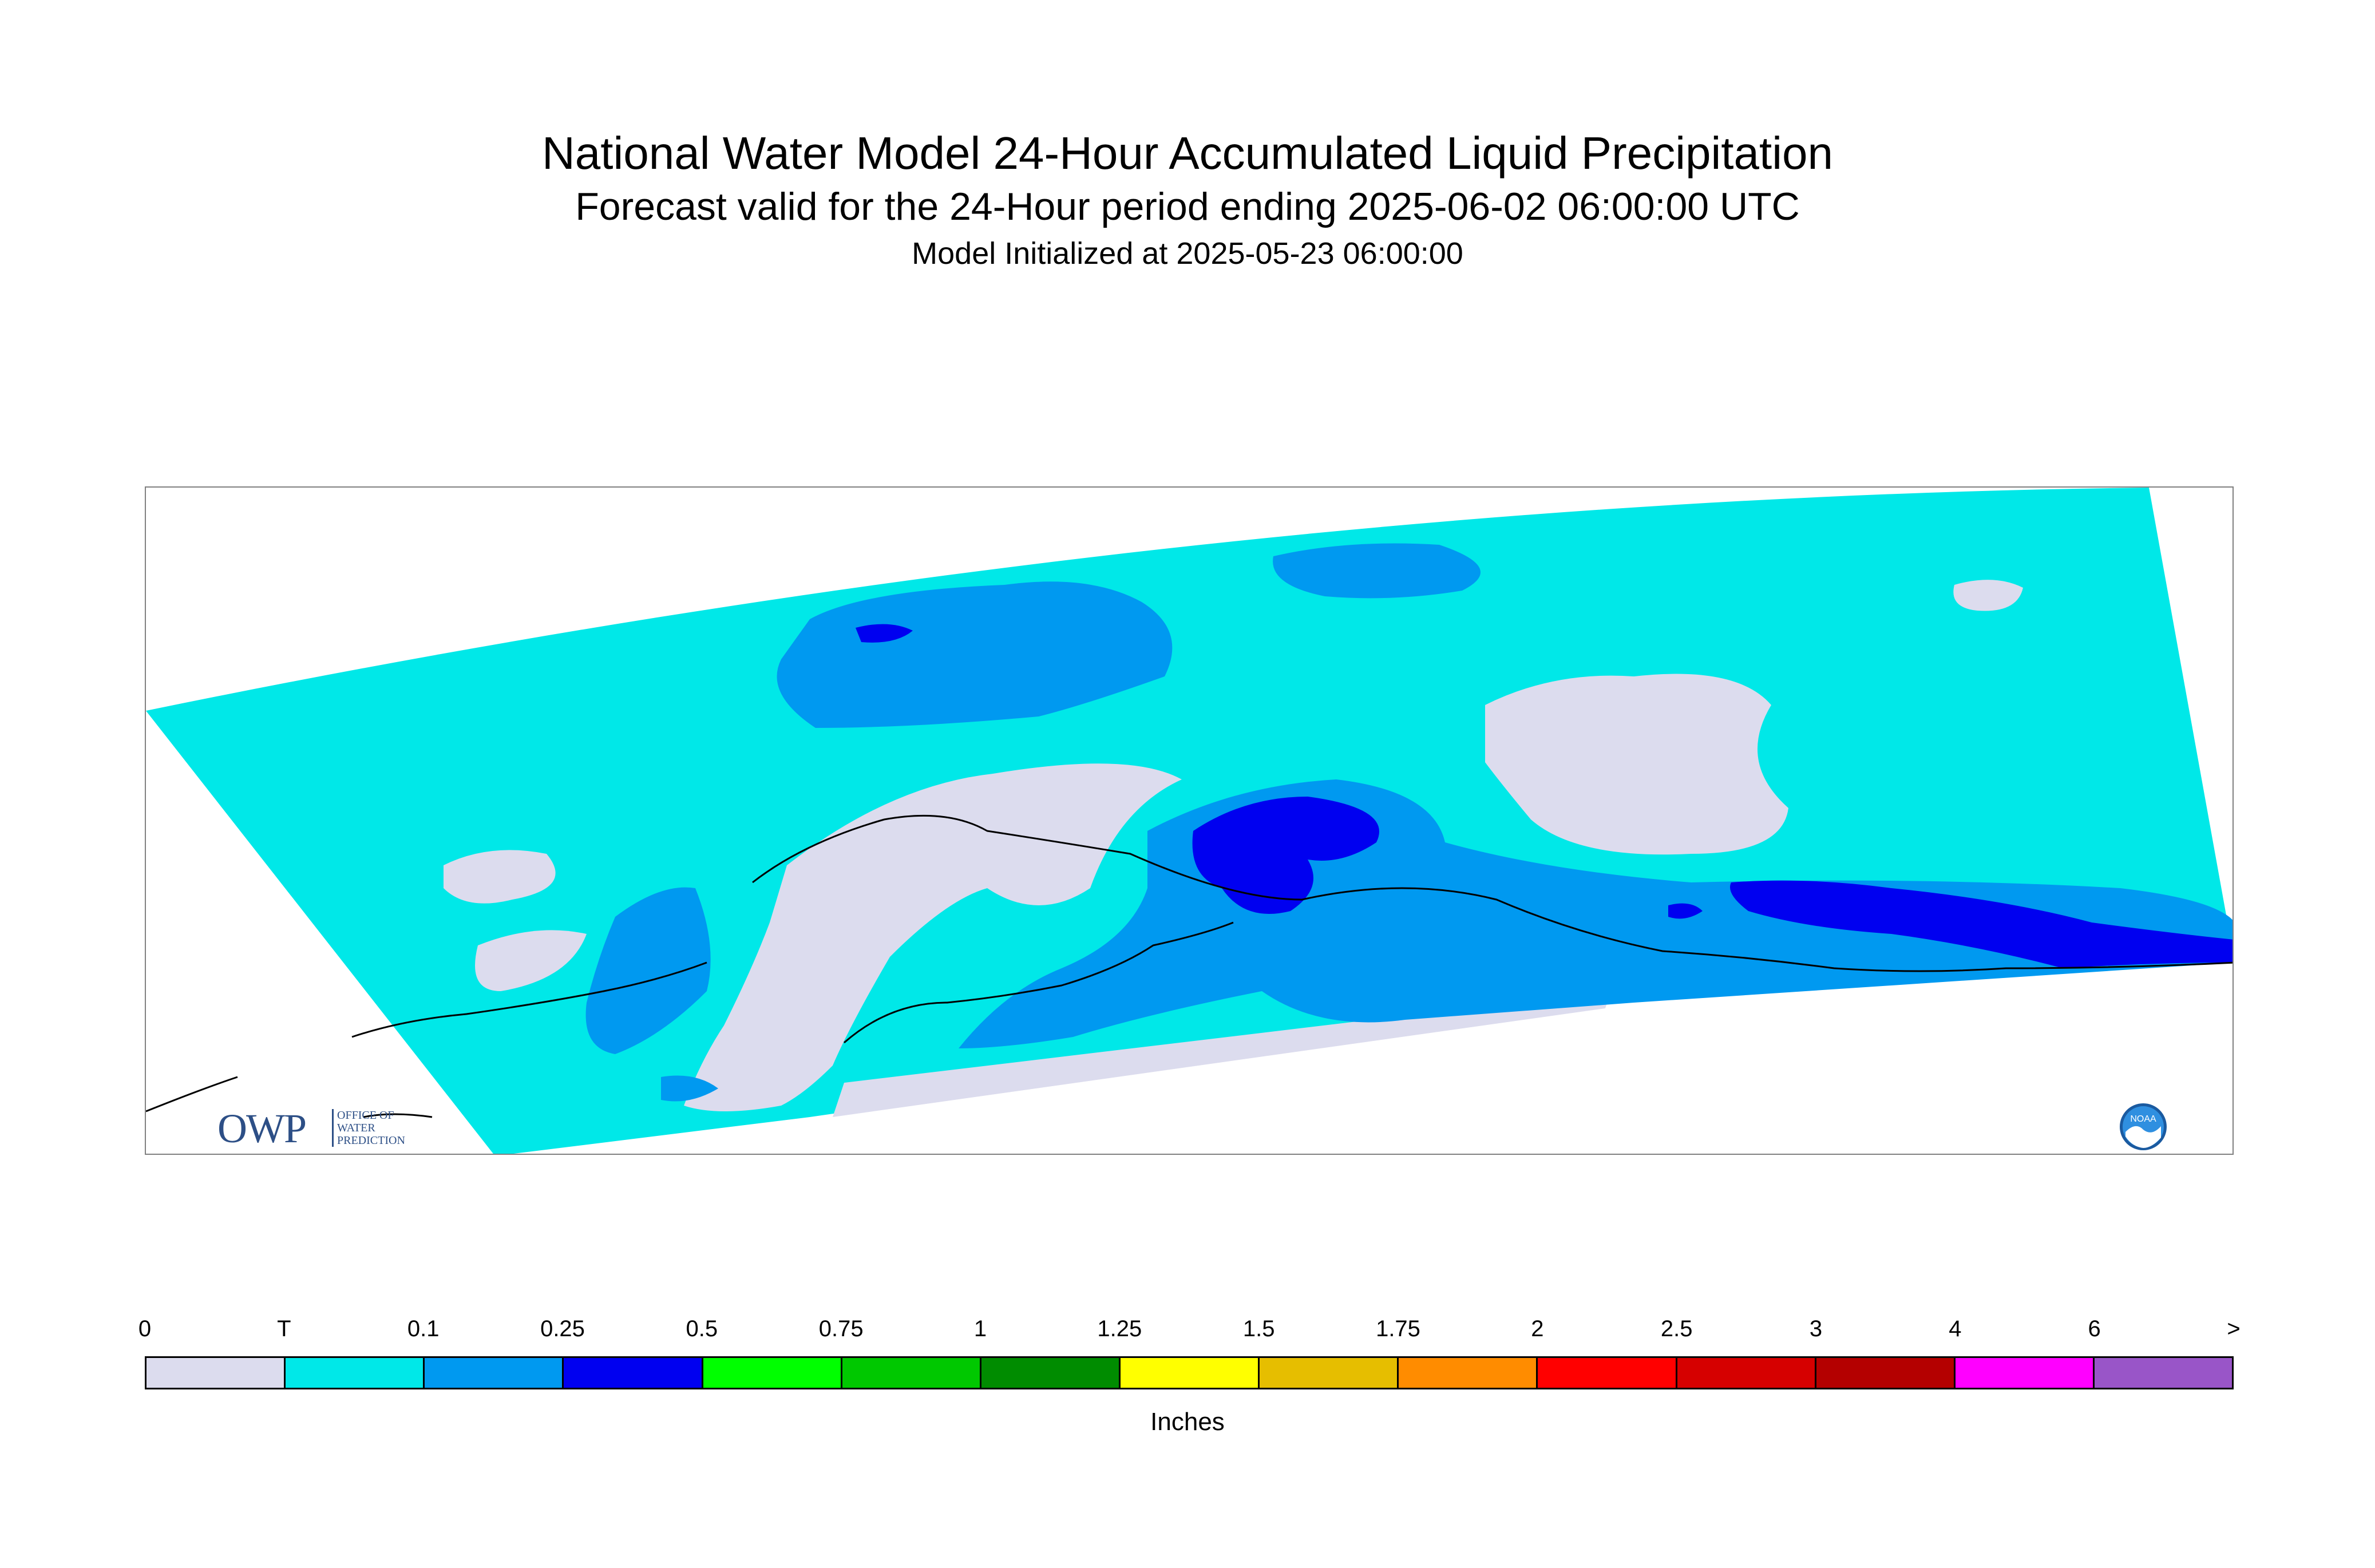  I want to click on legend-tick-label: 0.25, so click(562, 1328).